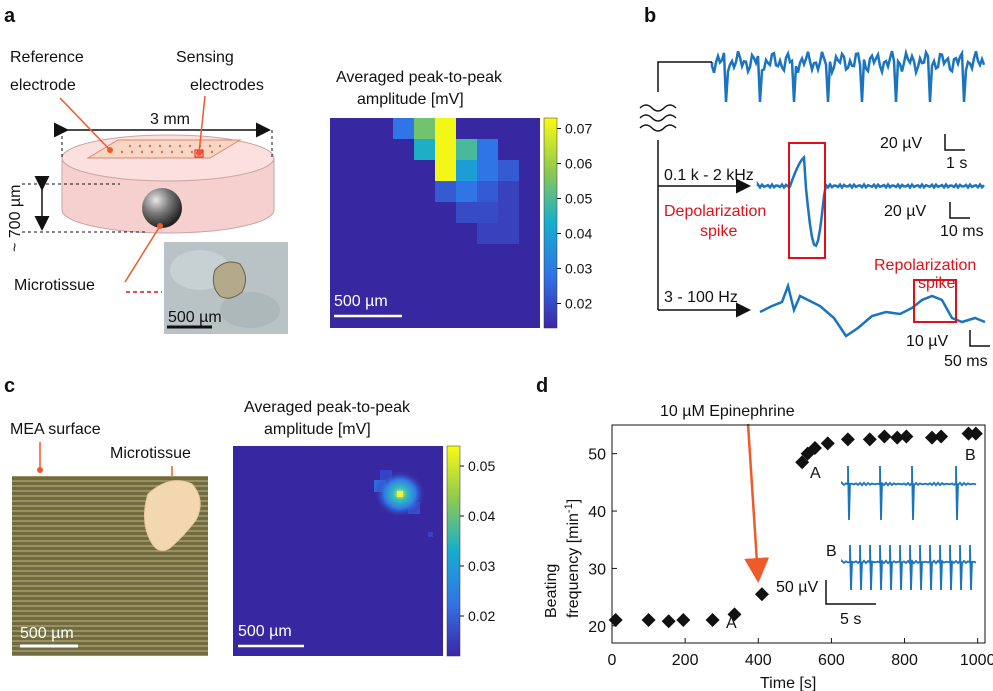  I want to click on drug-arrow, so click(757, 503).